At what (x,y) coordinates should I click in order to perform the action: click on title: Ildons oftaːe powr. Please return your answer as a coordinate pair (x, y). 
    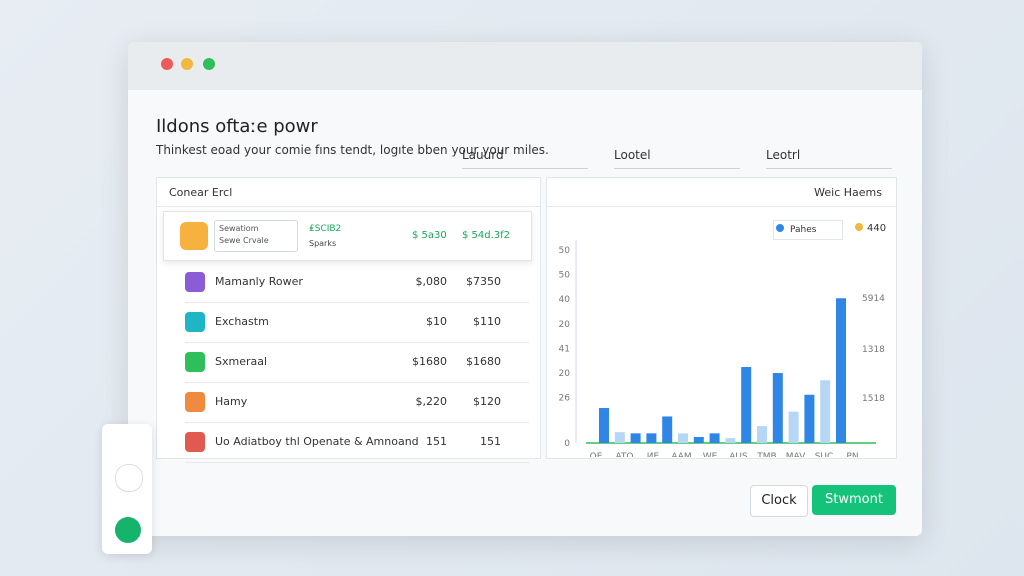
    Looking at the image, I should click on (237, 126).